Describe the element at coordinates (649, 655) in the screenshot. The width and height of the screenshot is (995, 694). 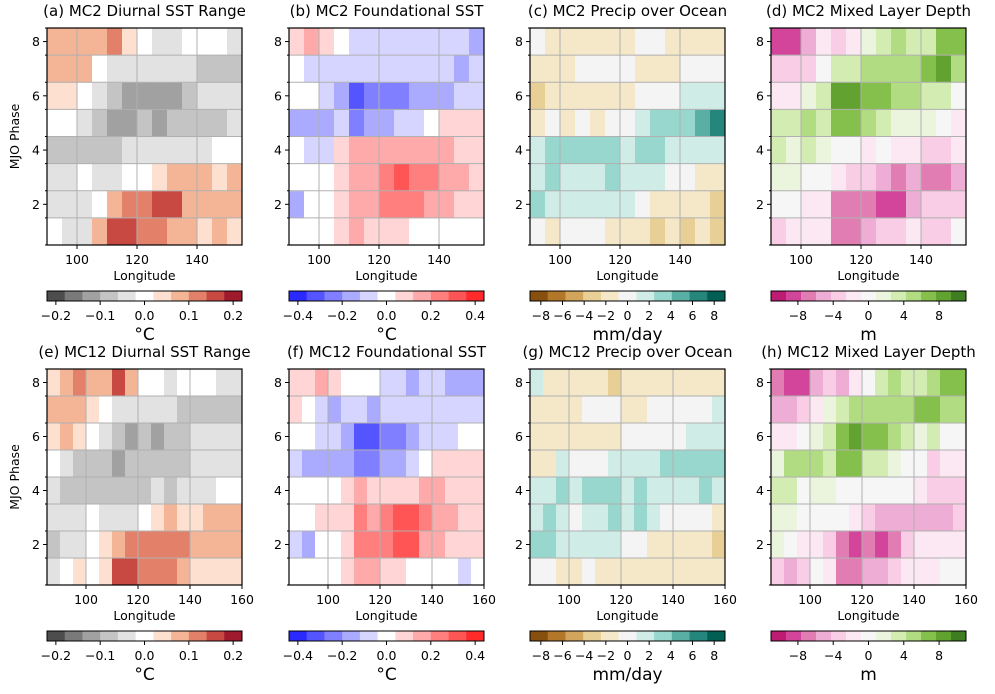
I see `colorbar-tick-label: 2` at that location.